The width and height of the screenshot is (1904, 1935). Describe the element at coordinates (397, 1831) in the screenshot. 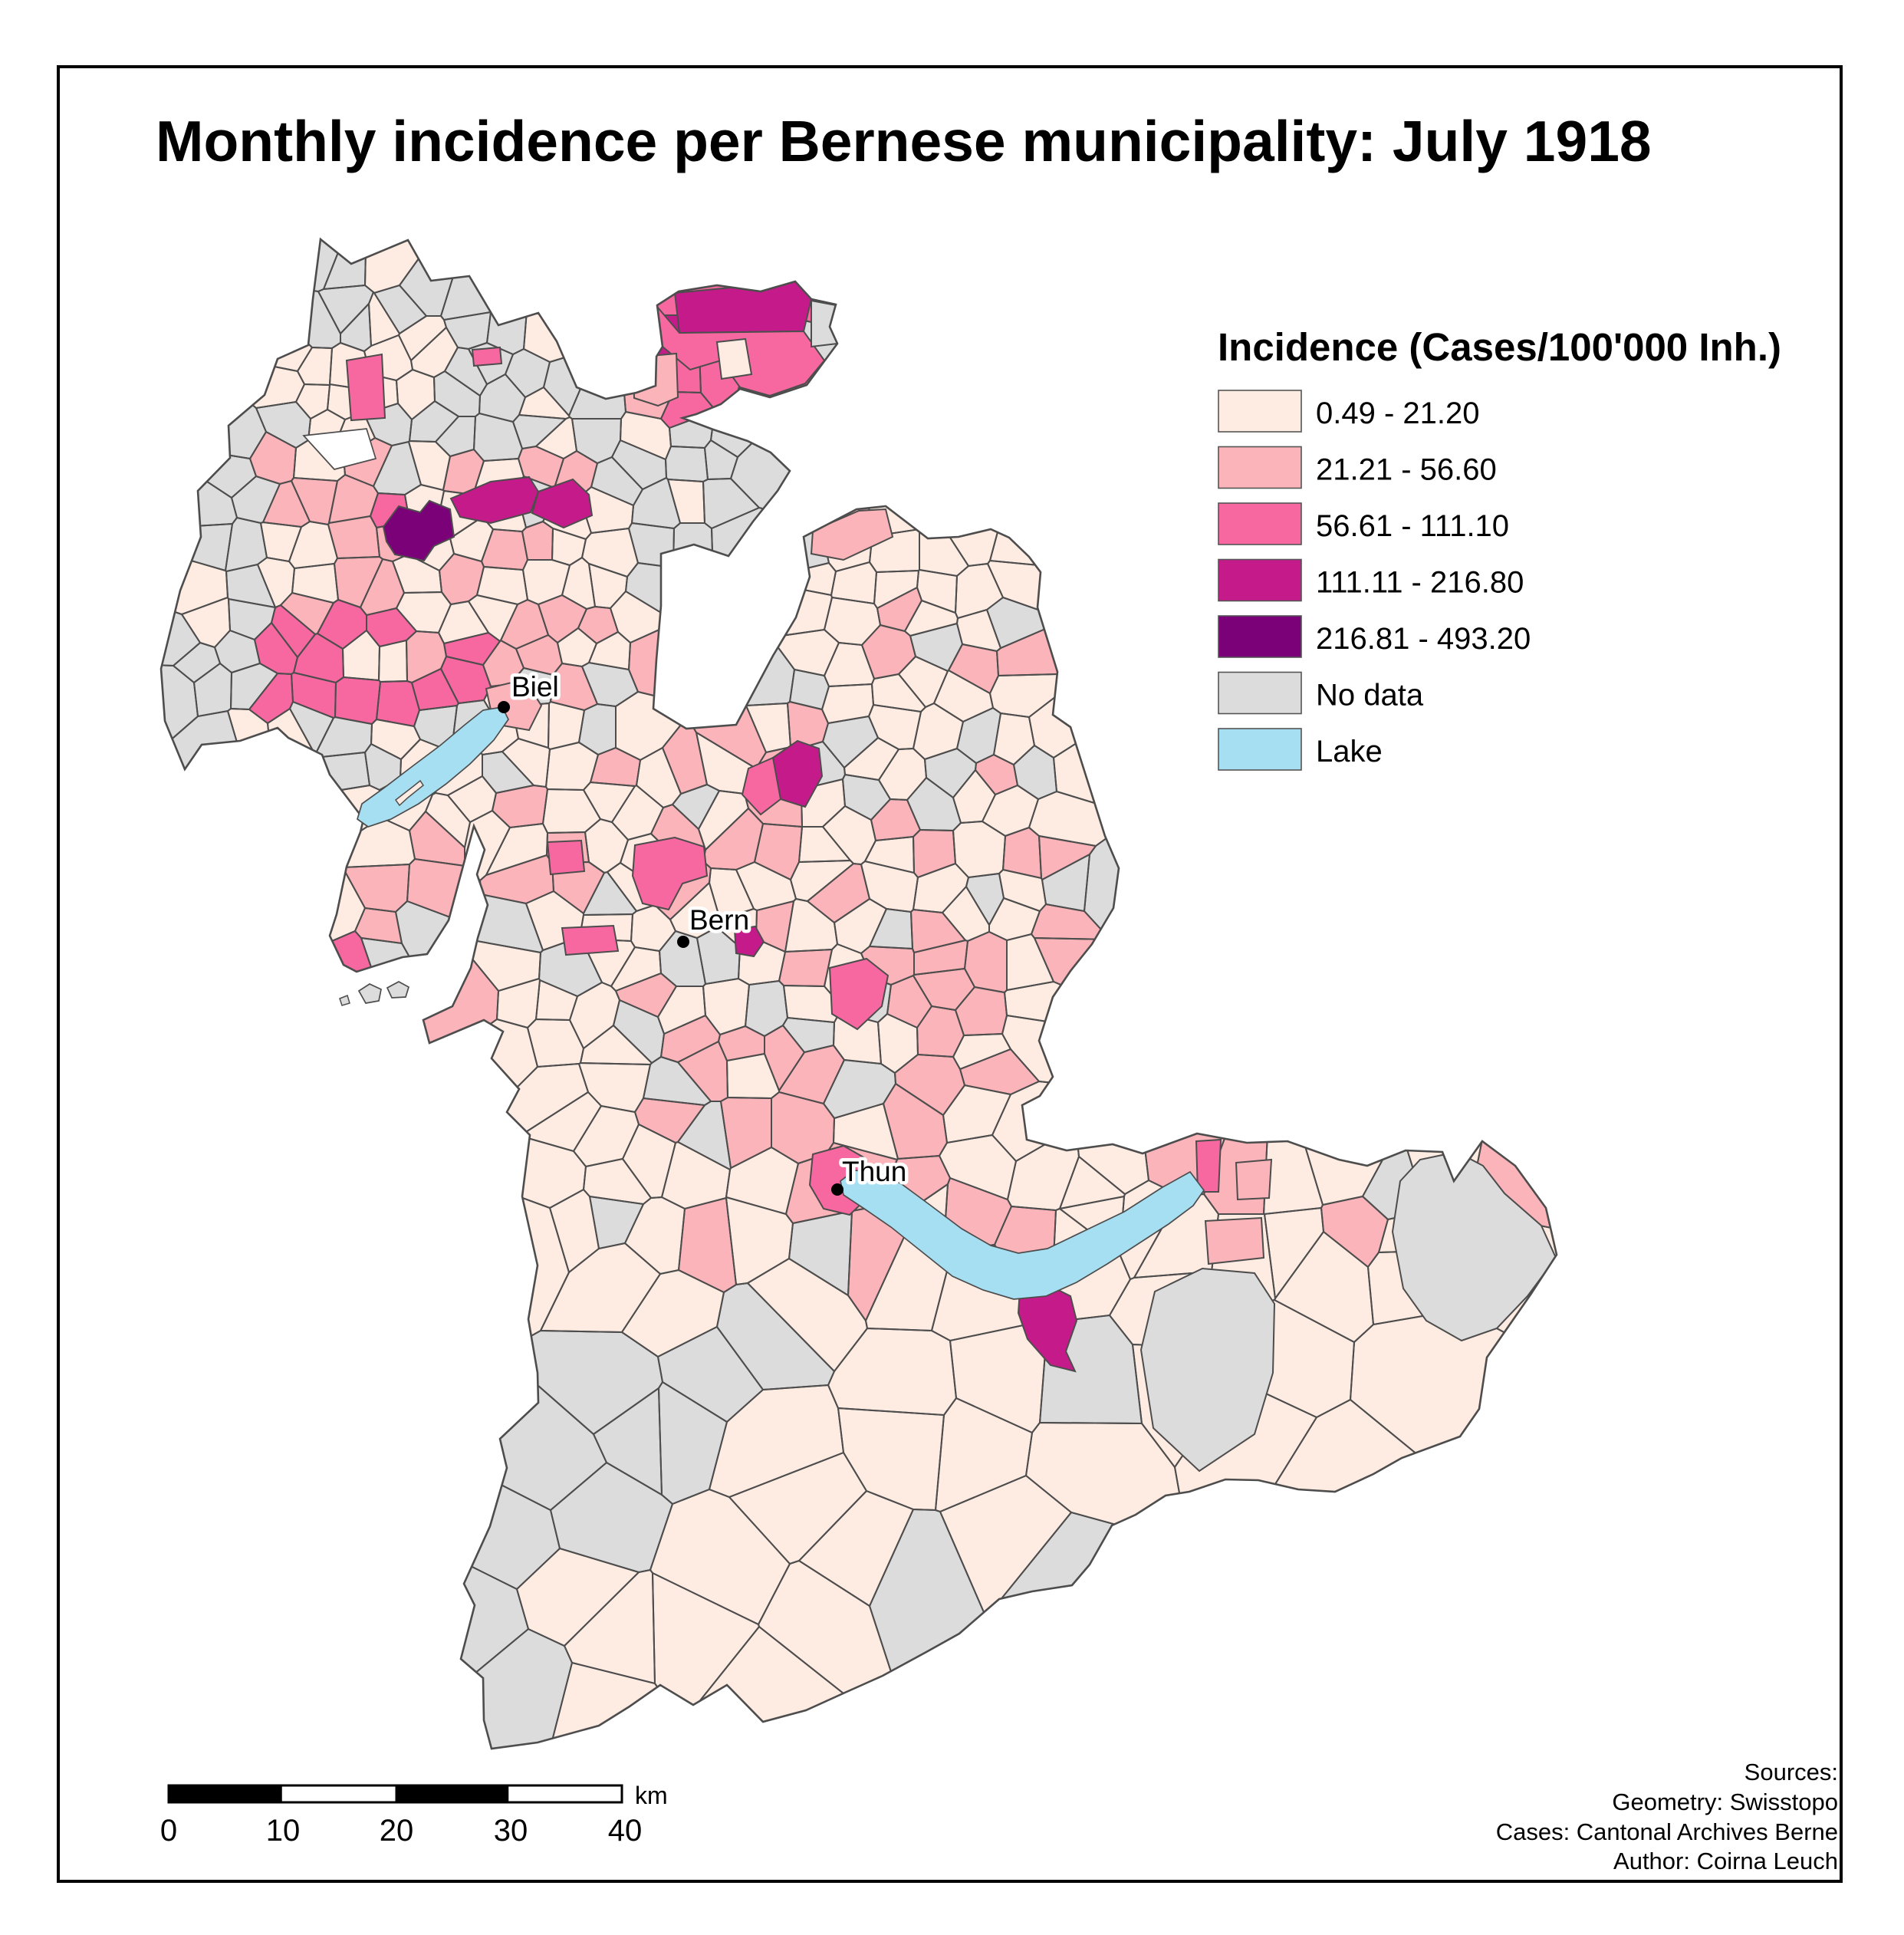

I see `svg-text: 20` at that location.